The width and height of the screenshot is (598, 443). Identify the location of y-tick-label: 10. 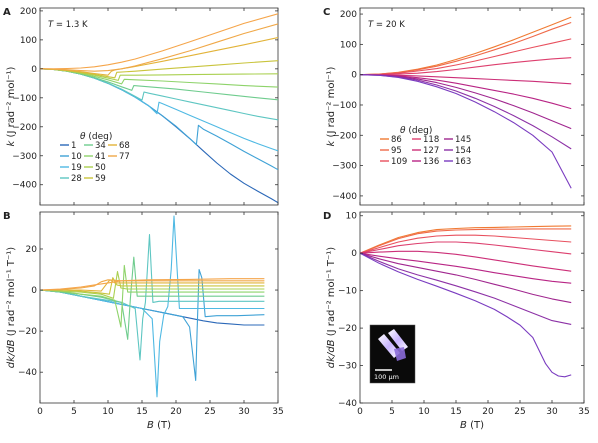
(352, 217).